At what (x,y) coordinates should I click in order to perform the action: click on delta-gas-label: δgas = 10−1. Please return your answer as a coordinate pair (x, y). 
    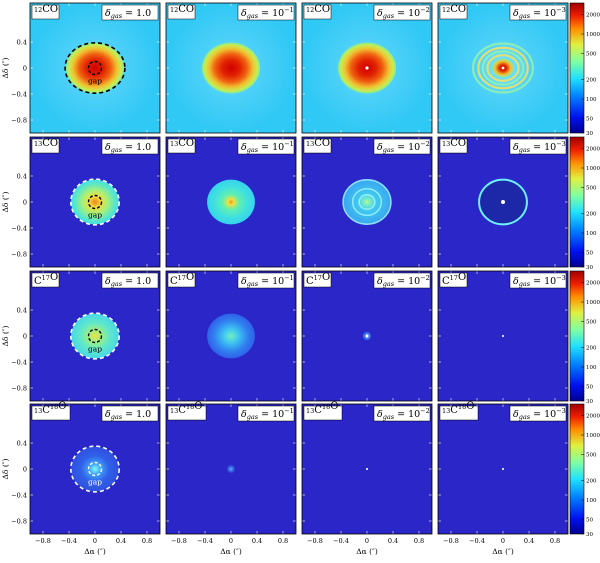
    Looking at the image, I should click on (266, 280).